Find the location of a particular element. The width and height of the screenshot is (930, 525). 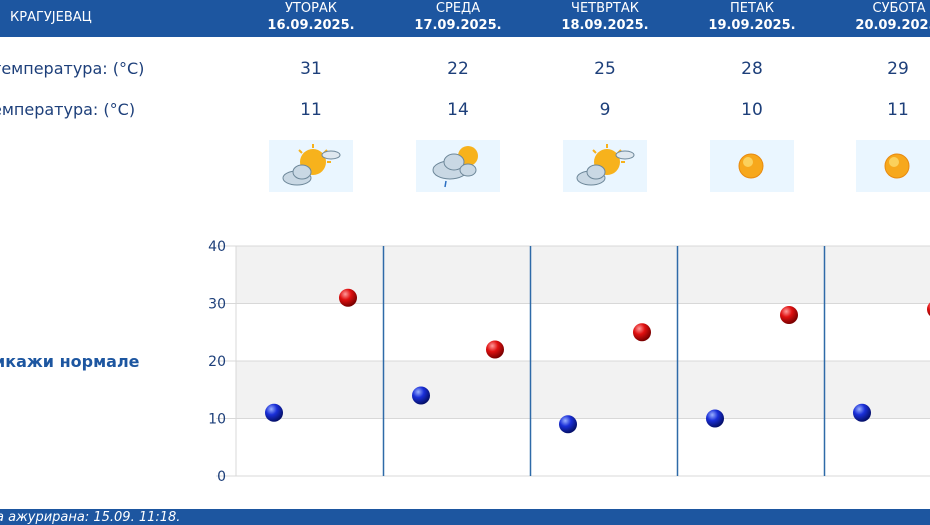

max-temp-value: 31 is located at coordinates (311, 69).